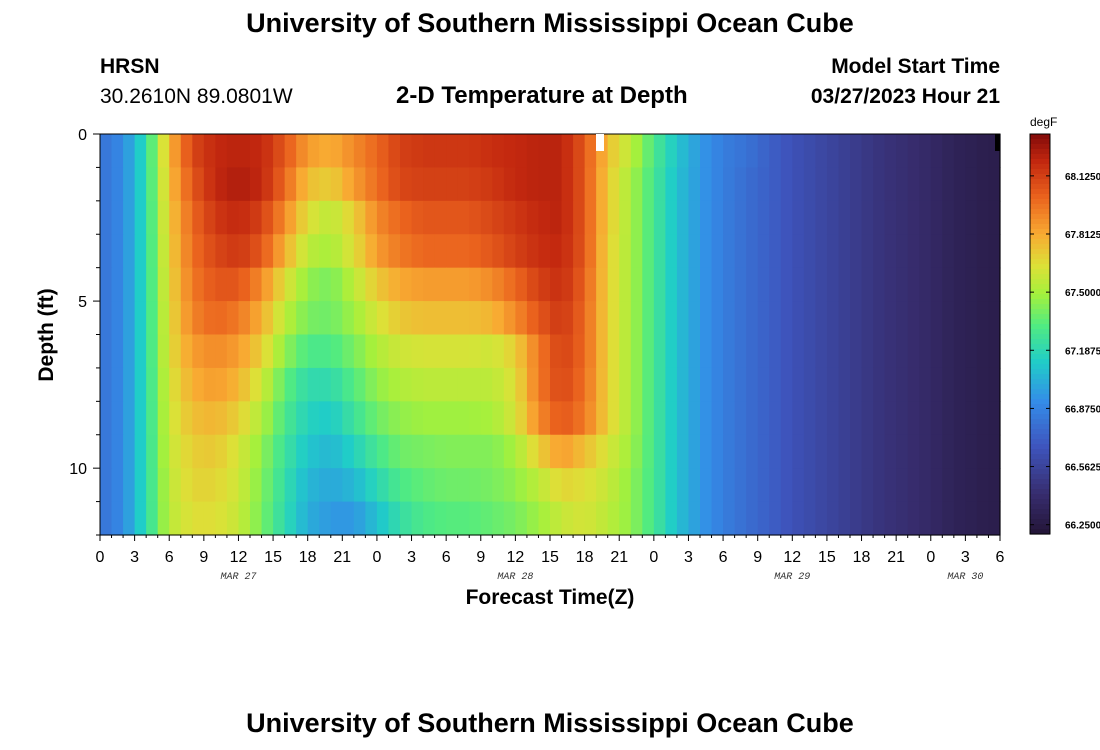  Describe the element at coordinates (1040, 334) in the screenshot. I see `colorbar-gradient` at that location.